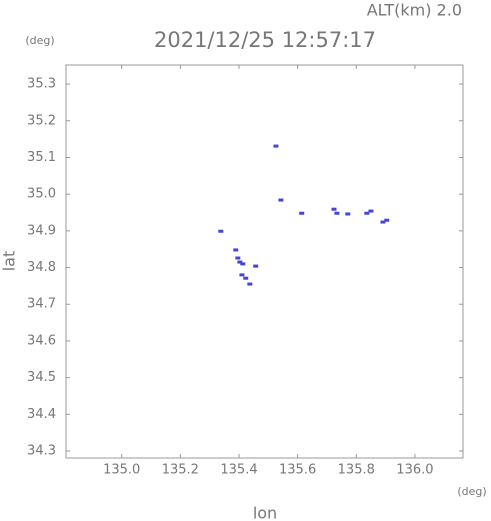 The width and height of the screenshot is (491, 521). Describe the element at coordinates (265, 512) in the screenshot. I see `x-axis-label: lon` at that location.